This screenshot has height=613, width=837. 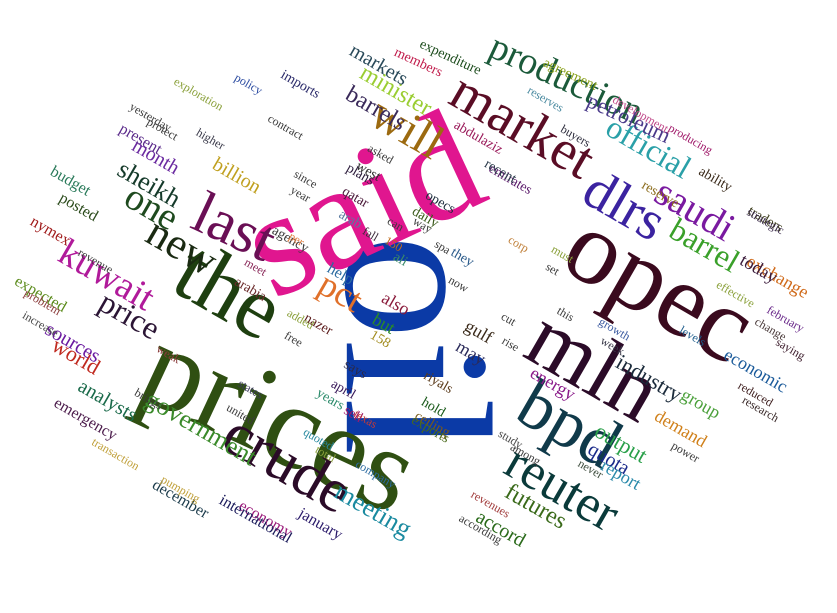 I want to click on word-imports: imports, so click(x=300, y=85).